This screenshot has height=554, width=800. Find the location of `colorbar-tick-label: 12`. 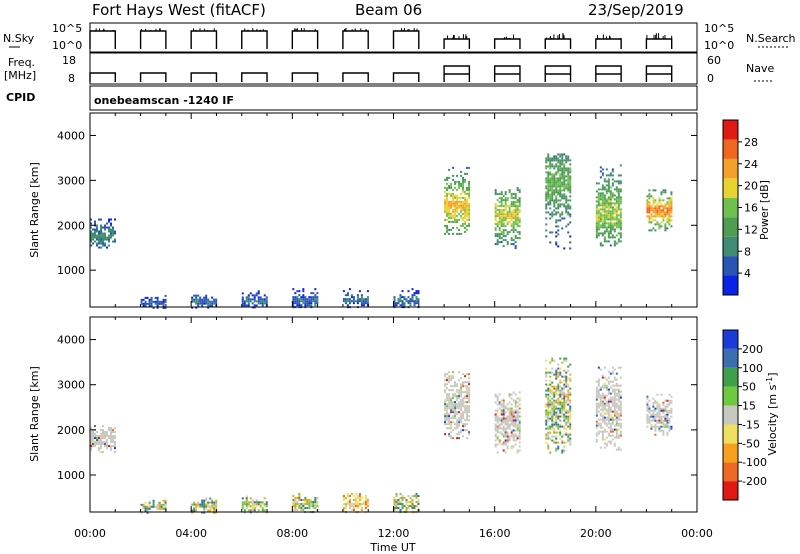

colorbar-tick-label: 12 is located at coordinates (751, 229).